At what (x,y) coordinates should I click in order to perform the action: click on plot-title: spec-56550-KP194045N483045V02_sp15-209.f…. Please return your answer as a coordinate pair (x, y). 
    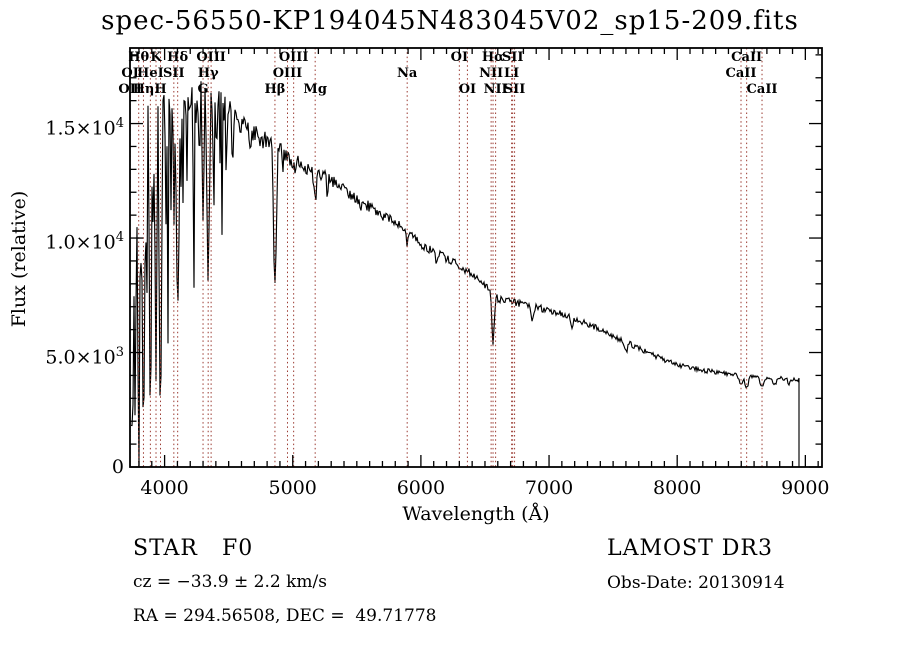
    Looking at the image, I should click on (450, 21).